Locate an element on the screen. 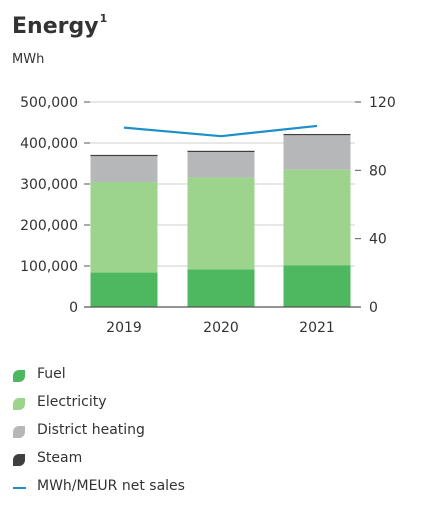  left-axis-tick-label: 100,000 is located at coordinates (49, 267).